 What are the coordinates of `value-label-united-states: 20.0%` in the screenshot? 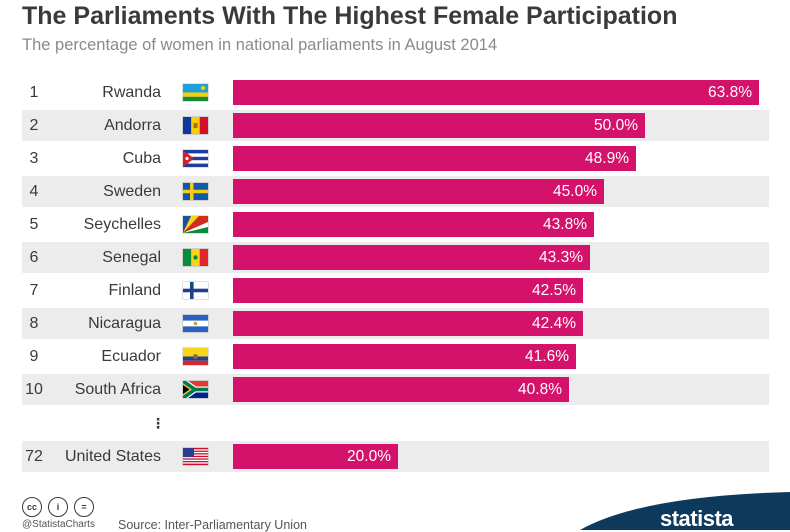 It's located at (369, 456).